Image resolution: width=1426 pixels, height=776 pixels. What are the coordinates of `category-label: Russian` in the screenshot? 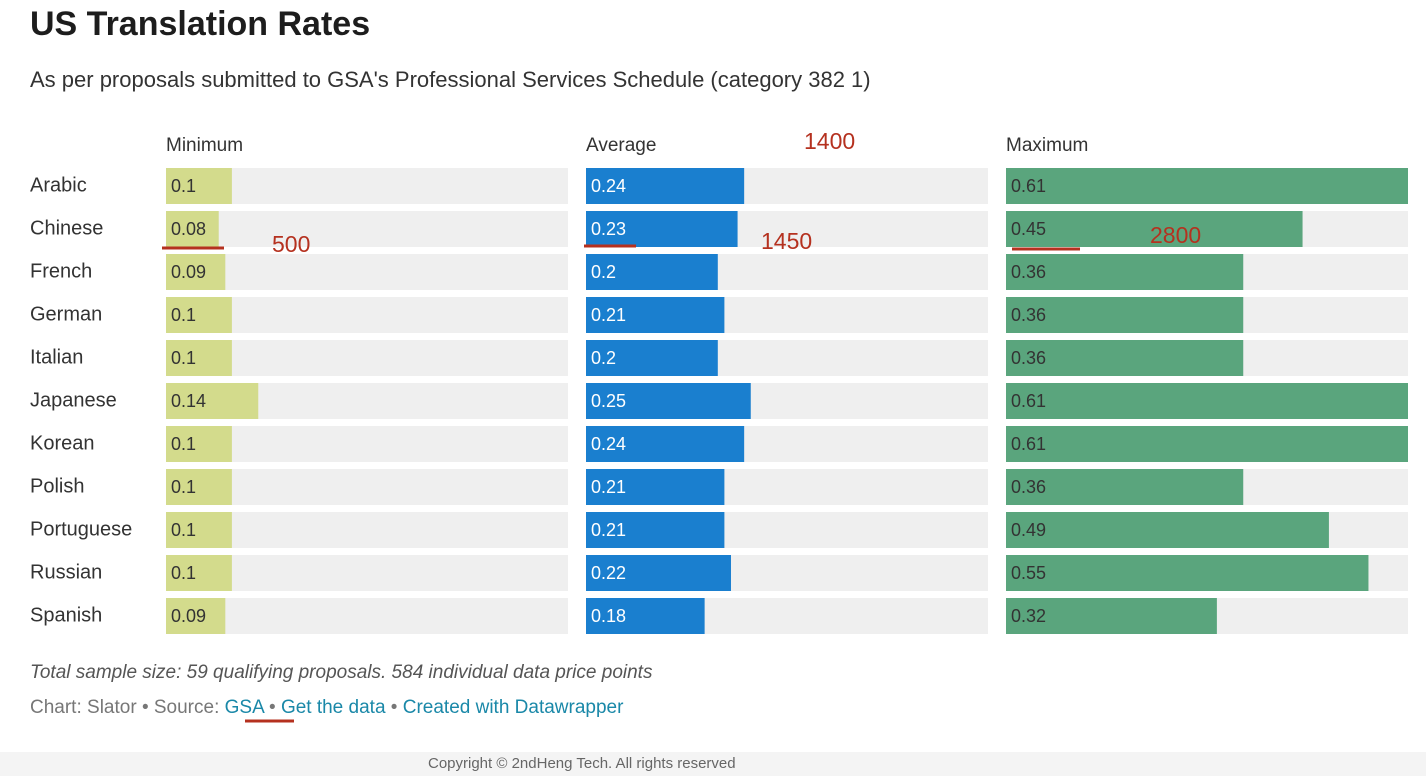 It's located at (66, 572).